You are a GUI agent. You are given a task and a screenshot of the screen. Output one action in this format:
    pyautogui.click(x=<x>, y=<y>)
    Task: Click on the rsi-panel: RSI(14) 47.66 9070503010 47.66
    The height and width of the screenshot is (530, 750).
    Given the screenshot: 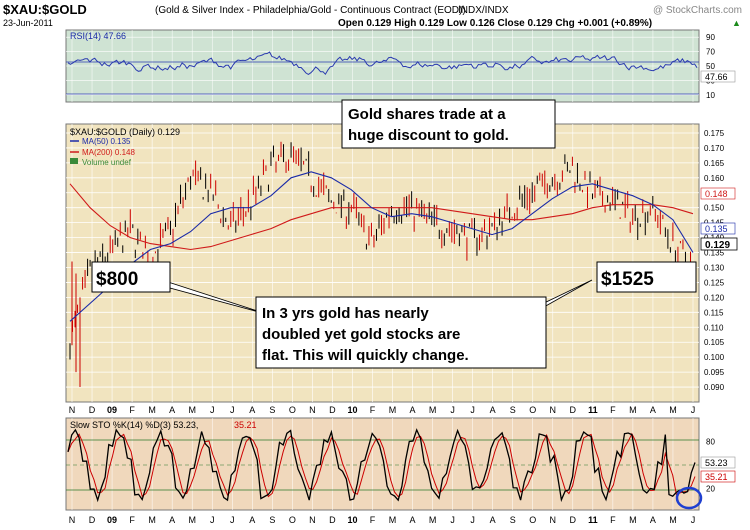 What is the action you would take?
    pyautogui.click(x=400, y=66)
    